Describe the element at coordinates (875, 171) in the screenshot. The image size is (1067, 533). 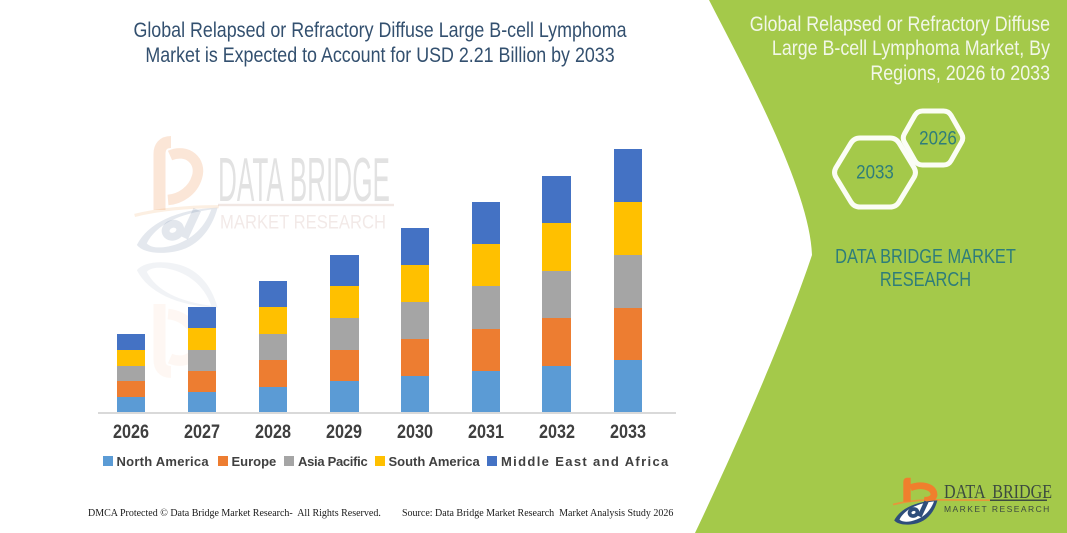
I see `svg-text: 2033` at that location.